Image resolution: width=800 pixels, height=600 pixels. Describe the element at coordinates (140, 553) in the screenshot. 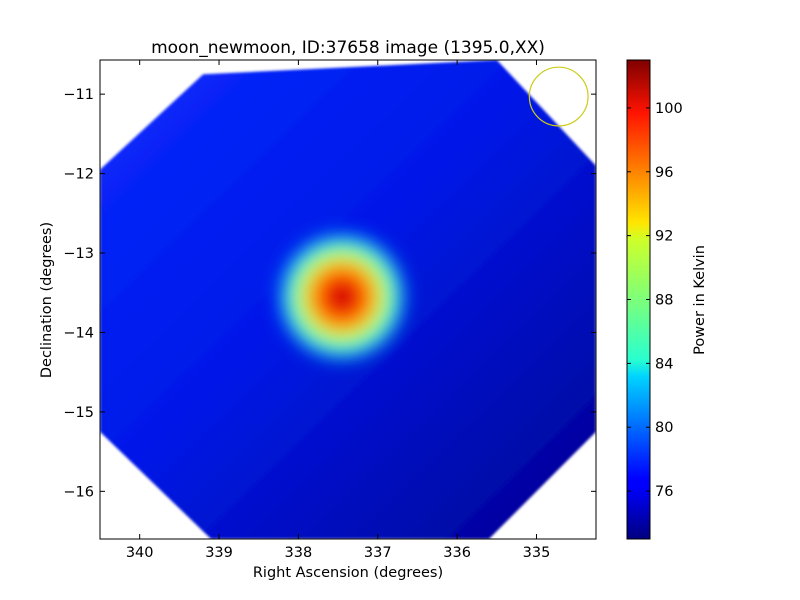

I see `x-tick-label: 340` at that location.